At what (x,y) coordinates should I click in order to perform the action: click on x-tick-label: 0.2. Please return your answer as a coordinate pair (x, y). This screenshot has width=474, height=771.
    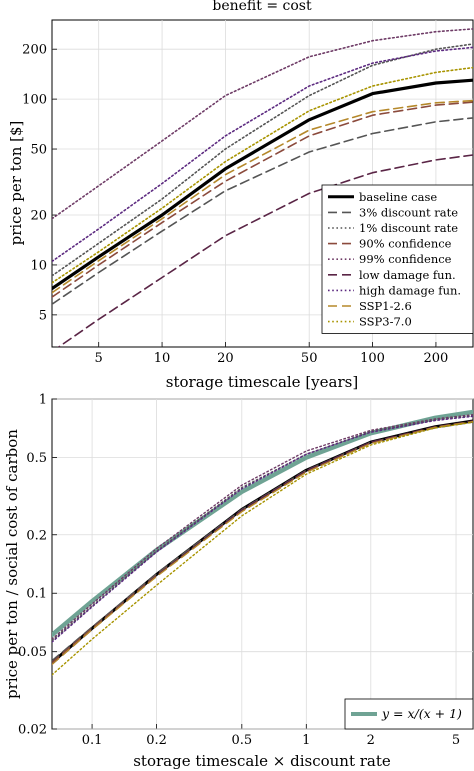
    Looking at the image, I should click on (156, 740).